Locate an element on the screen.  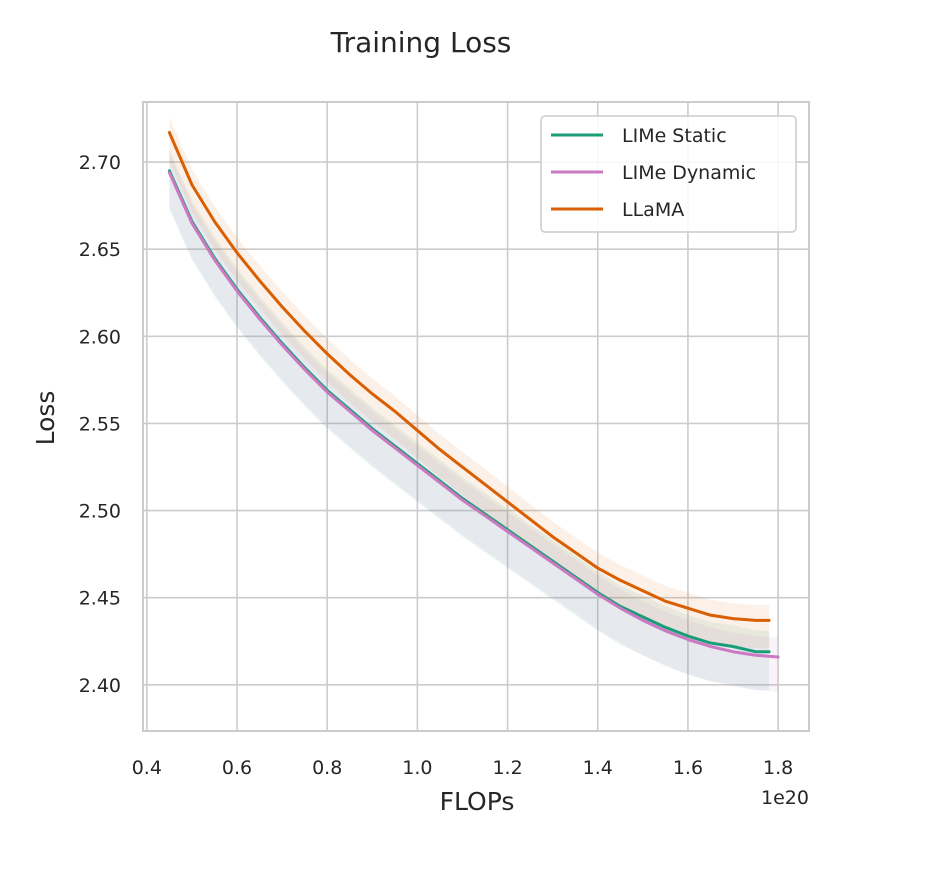
y-tick-label: 2.45 is located at coordinates (100, 599).